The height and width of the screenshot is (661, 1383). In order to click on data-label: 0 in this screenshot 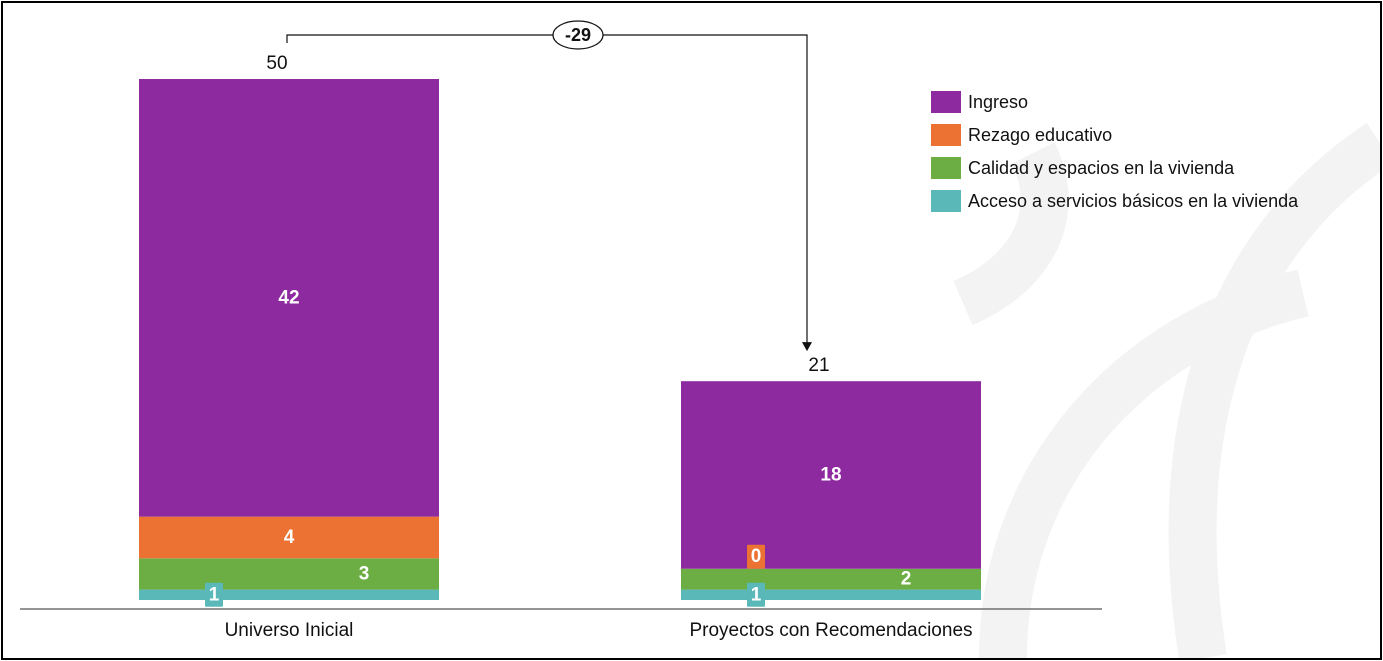, I will do `click(756, 556)`.